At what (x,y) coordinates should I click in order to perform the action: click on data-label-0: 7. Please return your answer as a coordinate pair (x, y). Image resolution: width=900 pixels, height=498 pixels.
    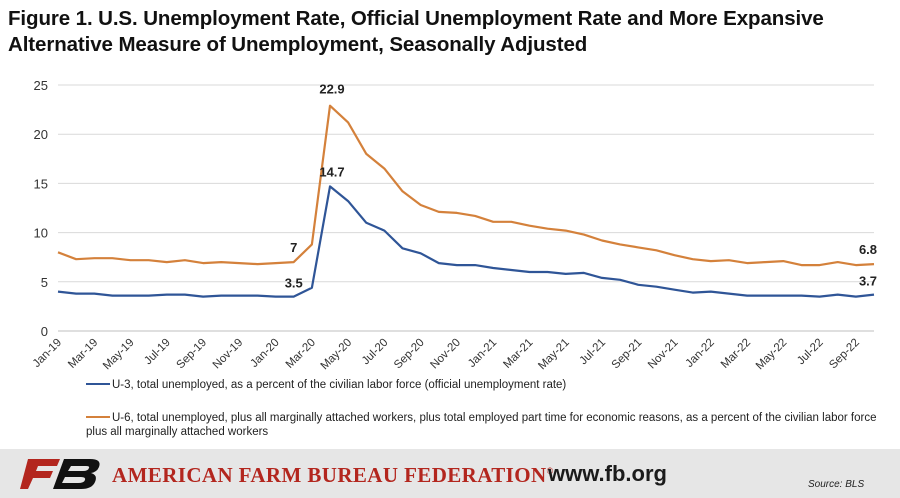
    Looking at the image, I should click on (293, 247).